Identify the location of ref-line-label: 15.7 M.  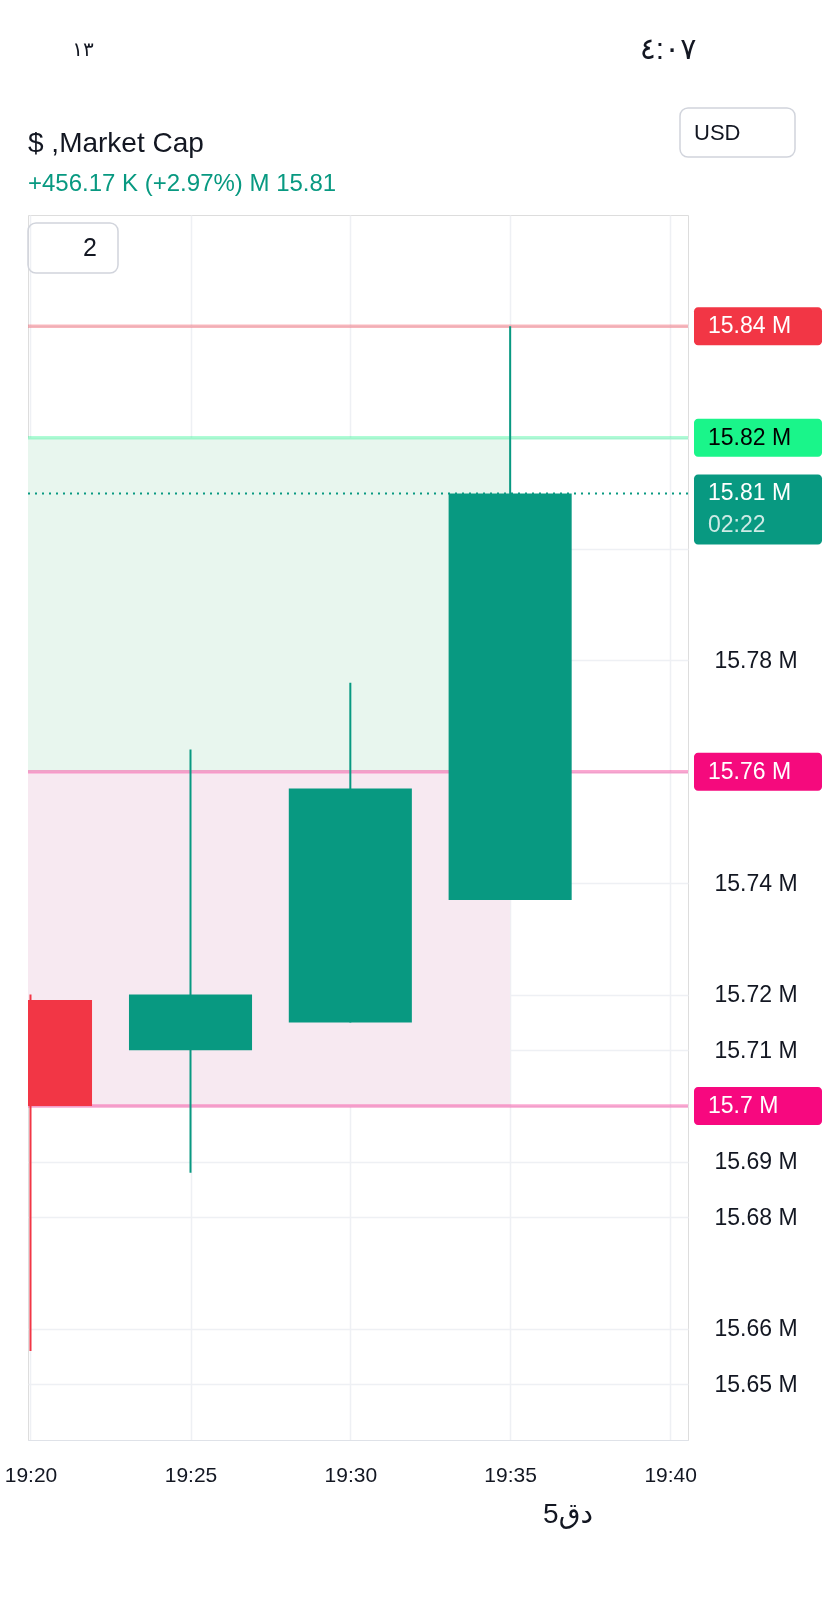
(743, 1104).